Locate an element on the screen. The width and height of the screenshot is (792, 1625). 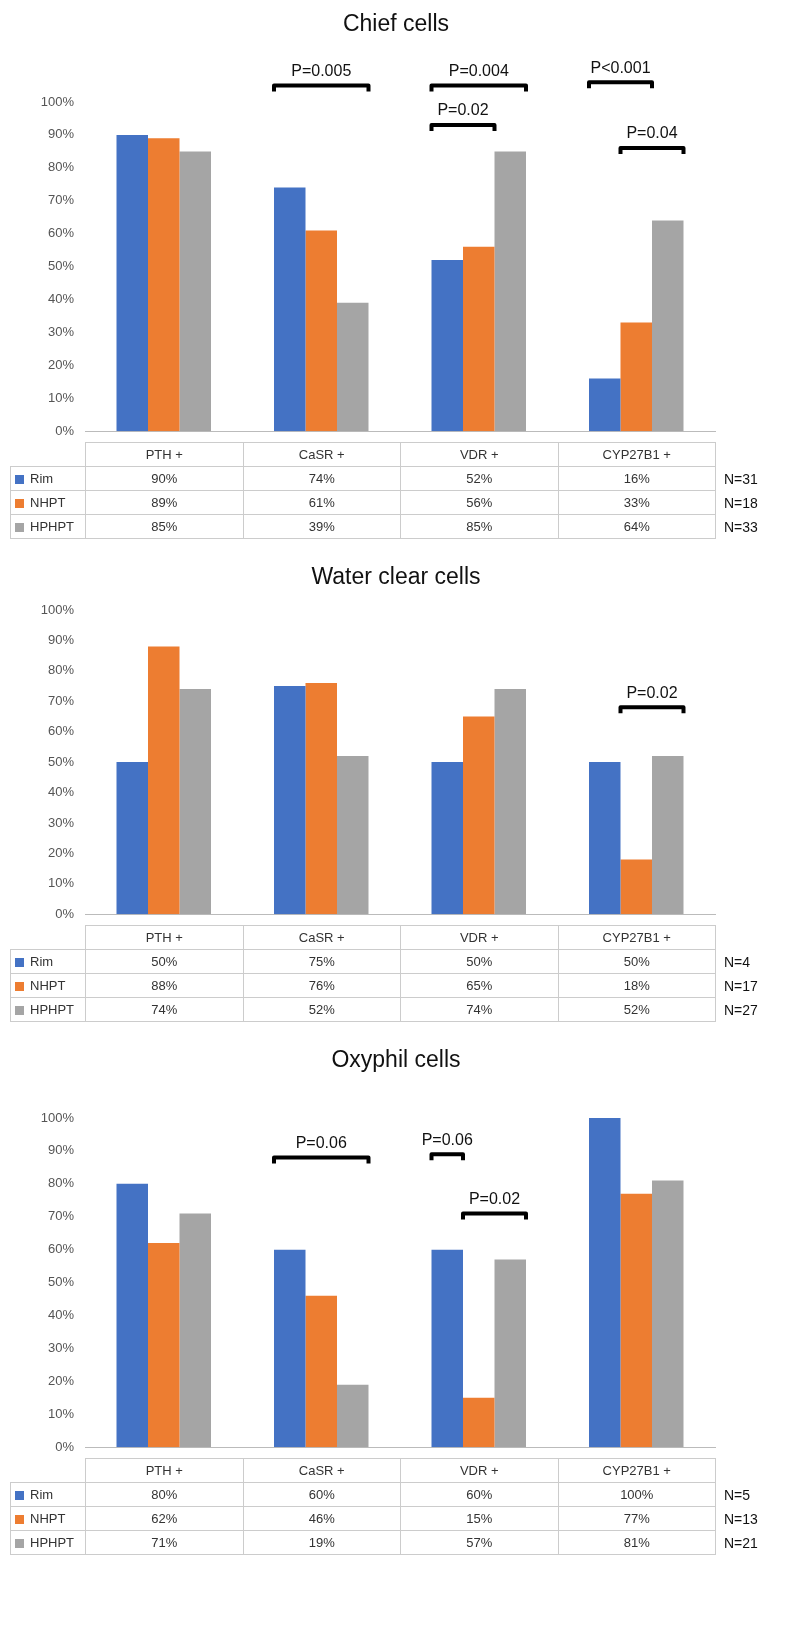
annotation: P=0.04 is located at coordinates (652, 133).